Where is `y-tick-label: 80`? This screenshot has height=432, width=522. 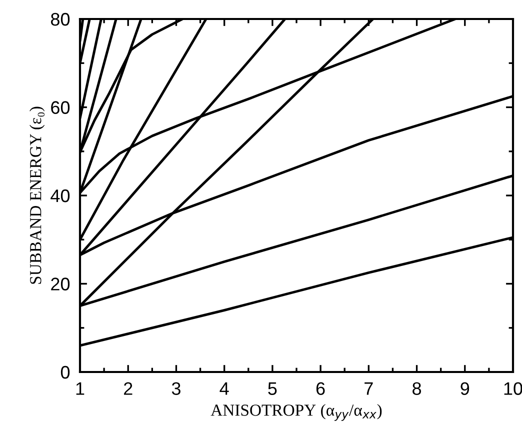 y-tick-label: 80 is located at coordinates (60, 19).